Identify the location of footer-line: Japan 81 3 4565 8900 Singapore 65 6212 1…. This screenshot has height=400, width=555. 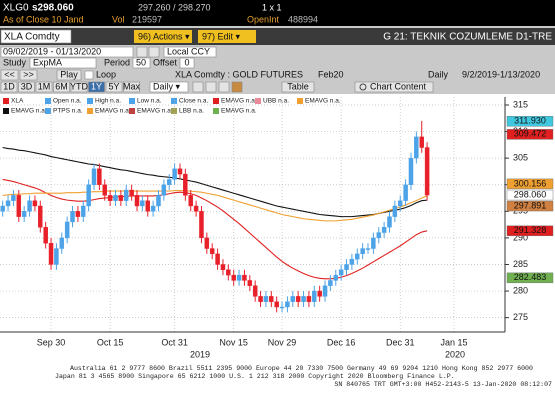
(255, 376).